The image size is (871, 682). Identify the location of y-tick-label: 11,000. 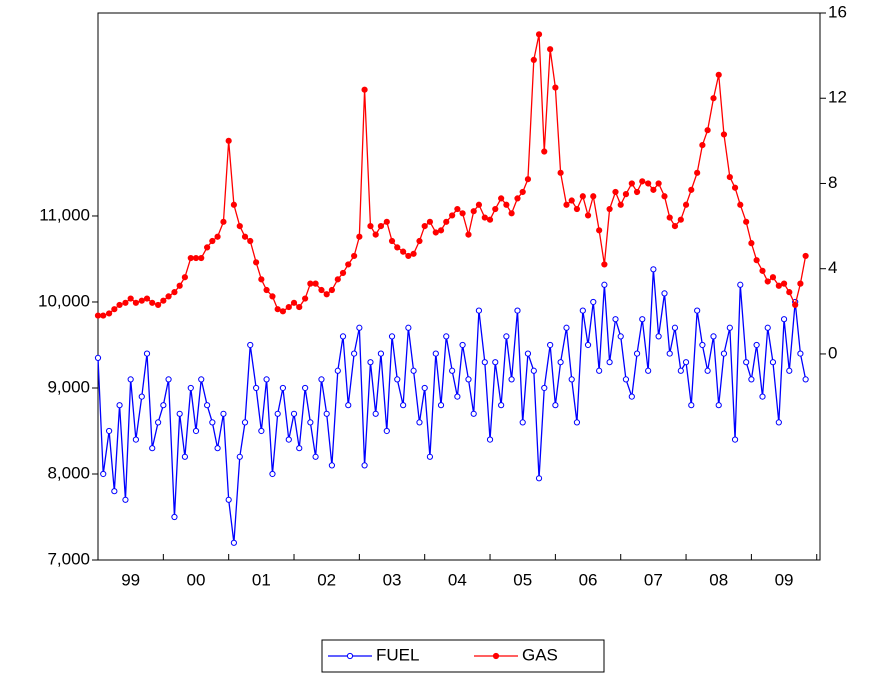
(64, 214).